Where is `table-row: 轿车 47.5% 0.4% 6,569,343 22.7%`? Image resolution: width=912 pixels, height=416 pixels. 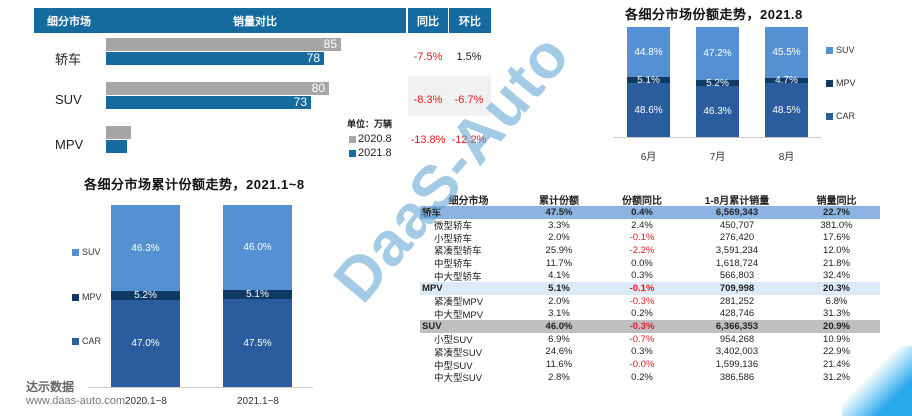
table-row: 轿车 47.5% 0.4% 6,569,343 22.7% is located at coordinates (650, 212).